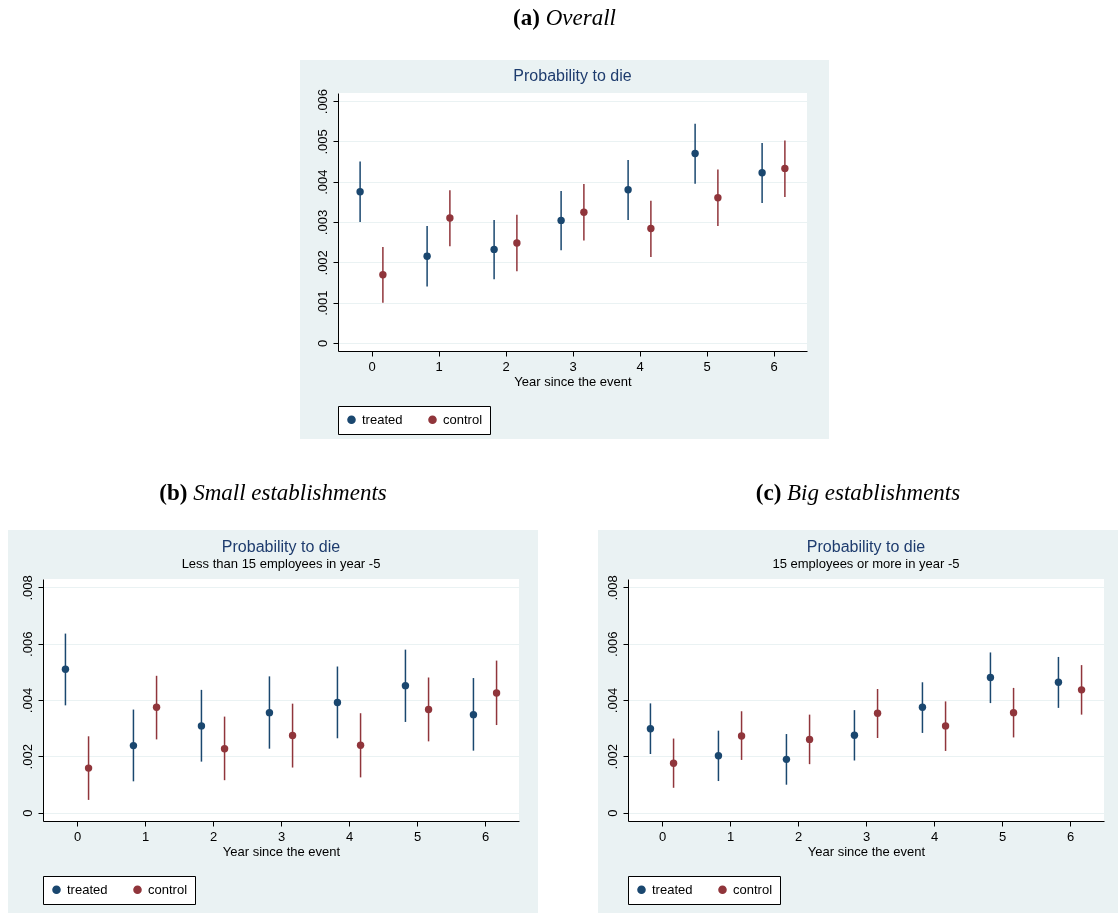 Image resolution: width=1118 pixels, height=913 pixels. Describe the element at coordinates (866, 563) in the screenshot. I see `chart-subtitle: 15 employees or more in year -5` at that location.